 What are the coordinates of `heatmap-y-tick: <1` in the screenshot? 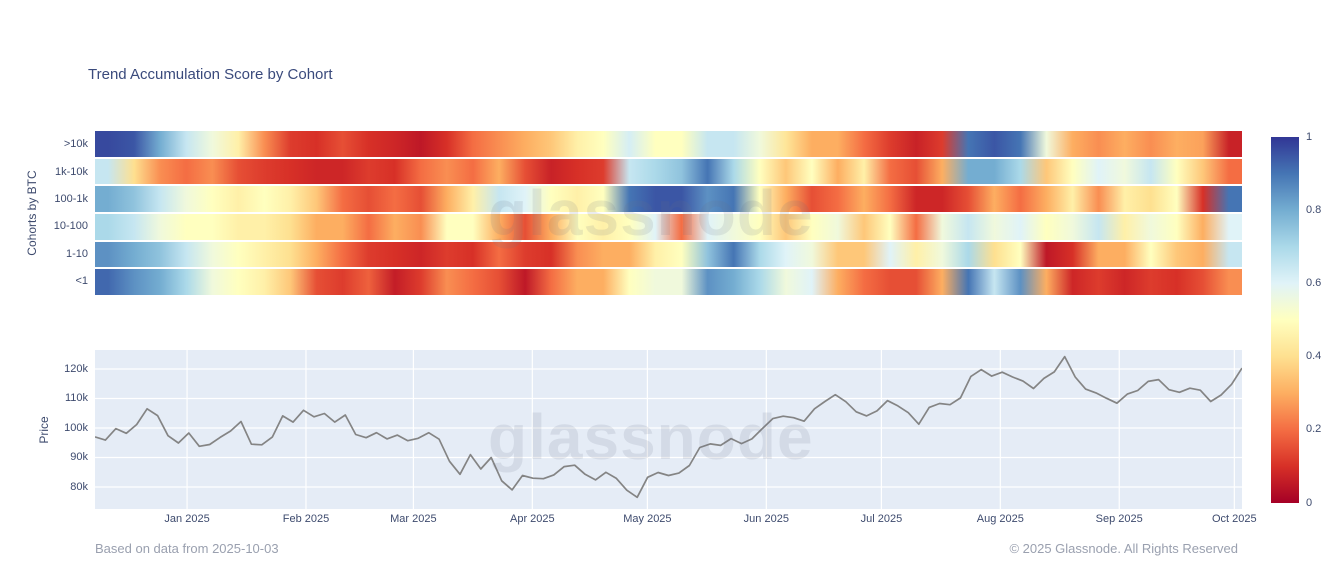 It's located at (81, 280).